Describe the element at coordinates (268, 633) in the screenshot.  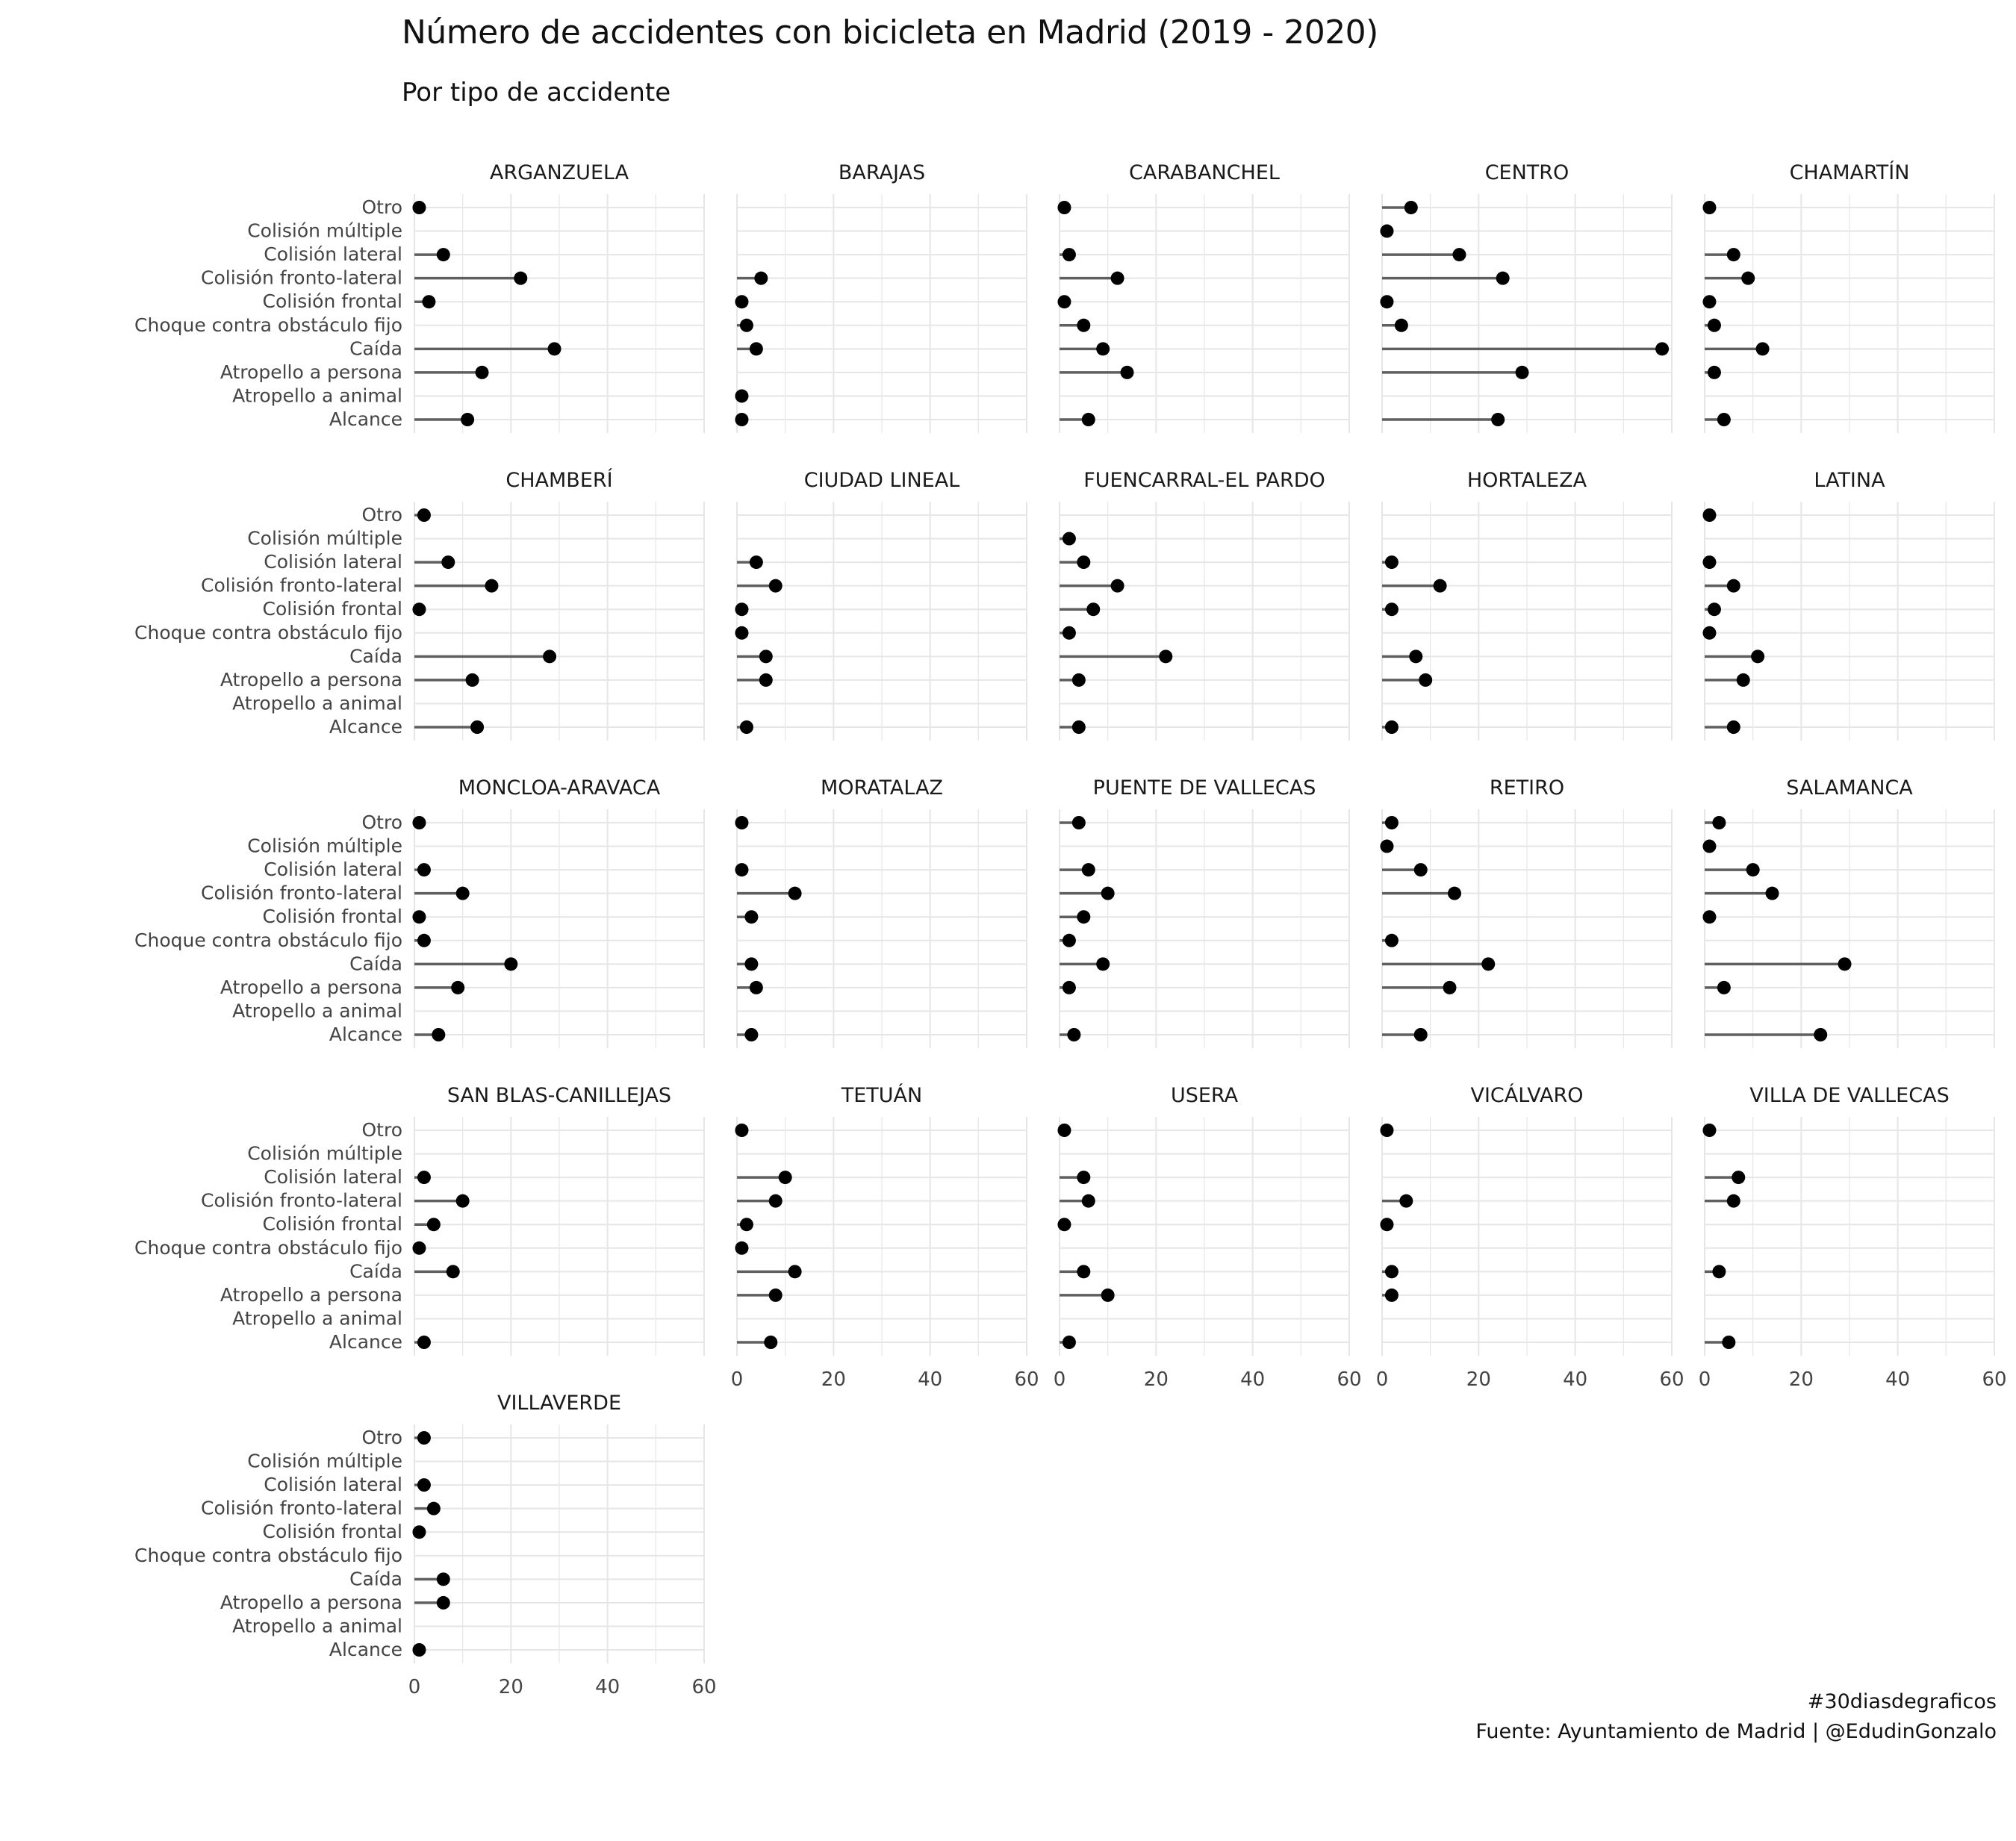
I see `y-tick-label: Choque contra obstáculo fijo` at that location.